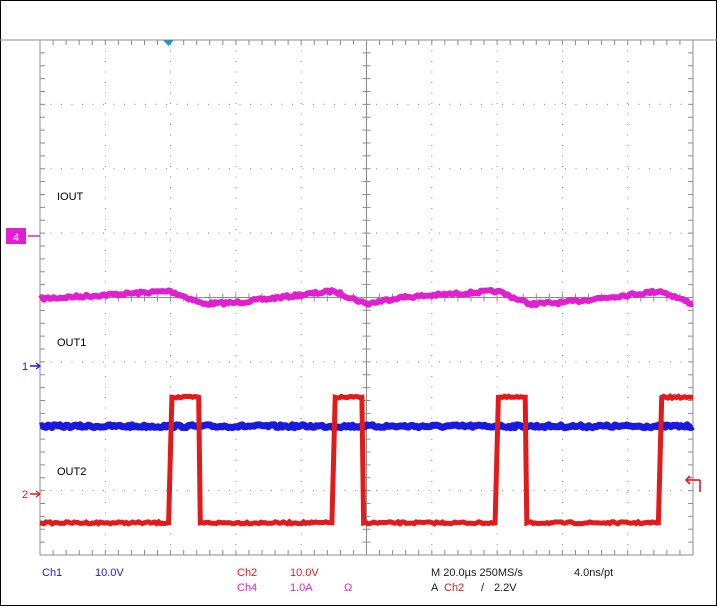 This screenshot has width=717, height=606. What do you see at coordinates (247, 573) in the screenshot?
I see `readout-ch2-name: Ch2` at bounding box center [247, 573].